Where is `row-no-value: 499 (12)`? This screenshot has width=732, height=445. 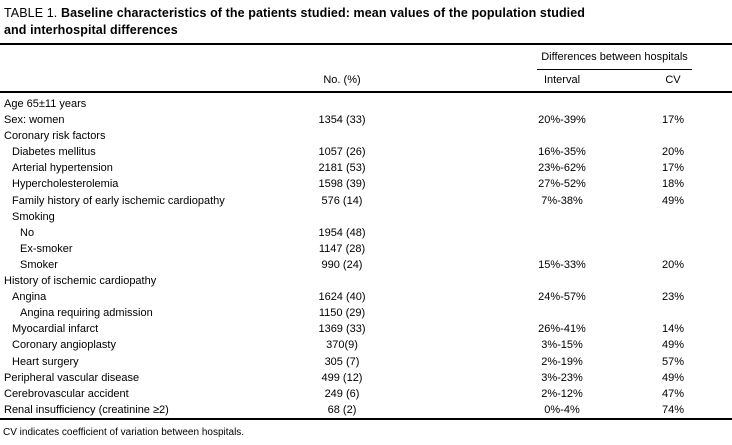
row-no-value: 499 (12) is located at coordinates (342, 377).